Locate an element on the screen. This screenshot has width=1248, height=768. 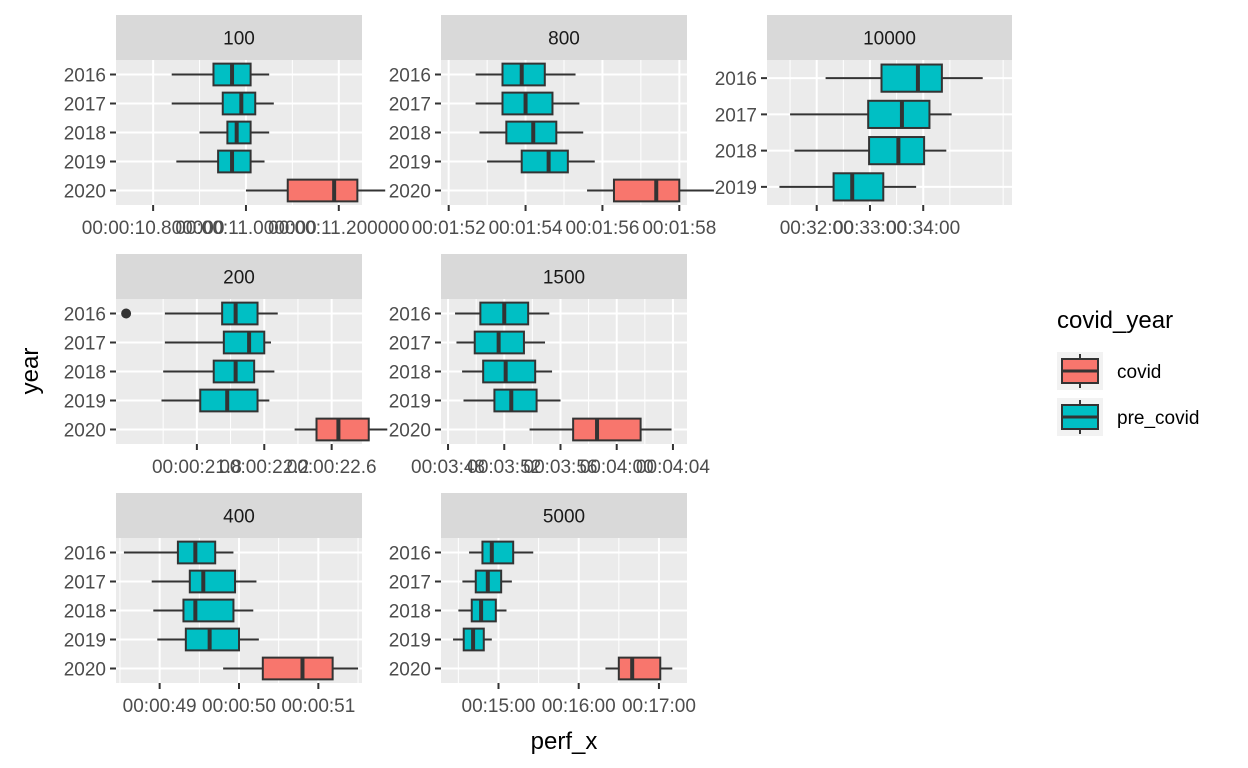
x-tick-label: 00:34:00 is located at coordinates (923, 228).